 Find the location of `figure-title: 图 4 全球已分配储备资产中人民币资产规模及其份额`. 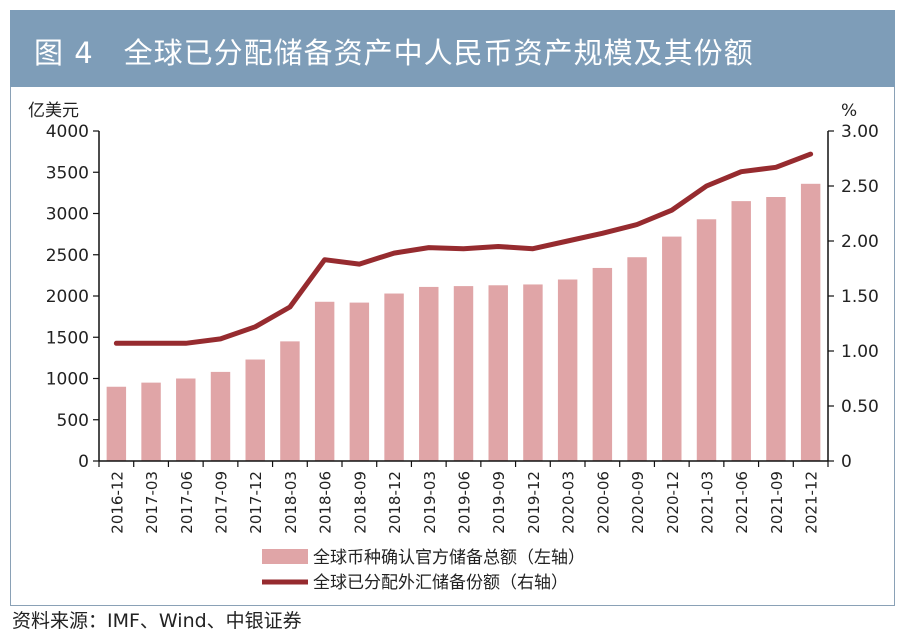

figure-title: 图 4 全球已分配储备资产中人民币资产规模及其份额 is located at coordinates (394, 53).